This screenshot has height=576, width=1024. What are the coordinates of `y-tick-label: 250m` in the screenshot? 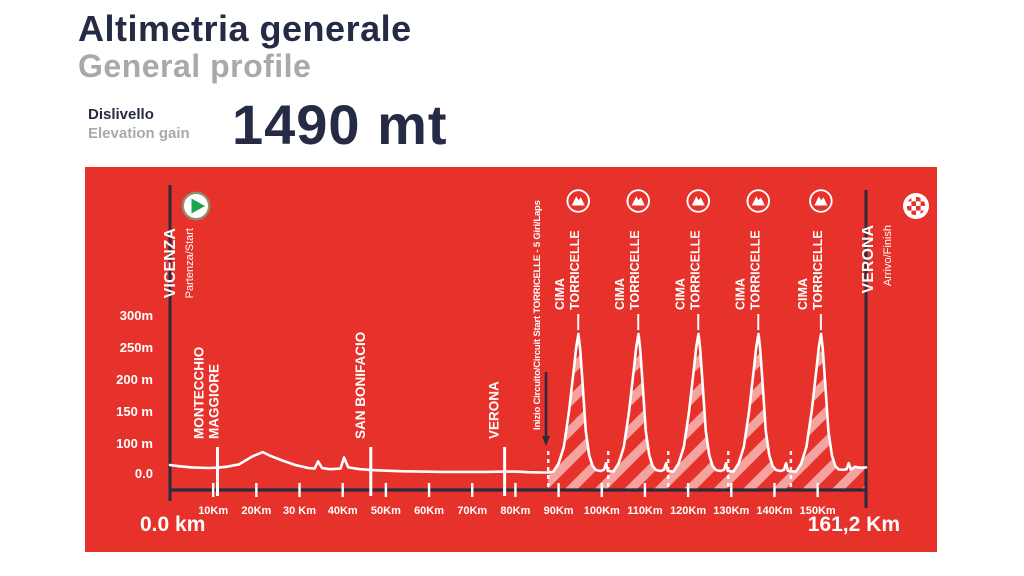 It's located at (136, 347).